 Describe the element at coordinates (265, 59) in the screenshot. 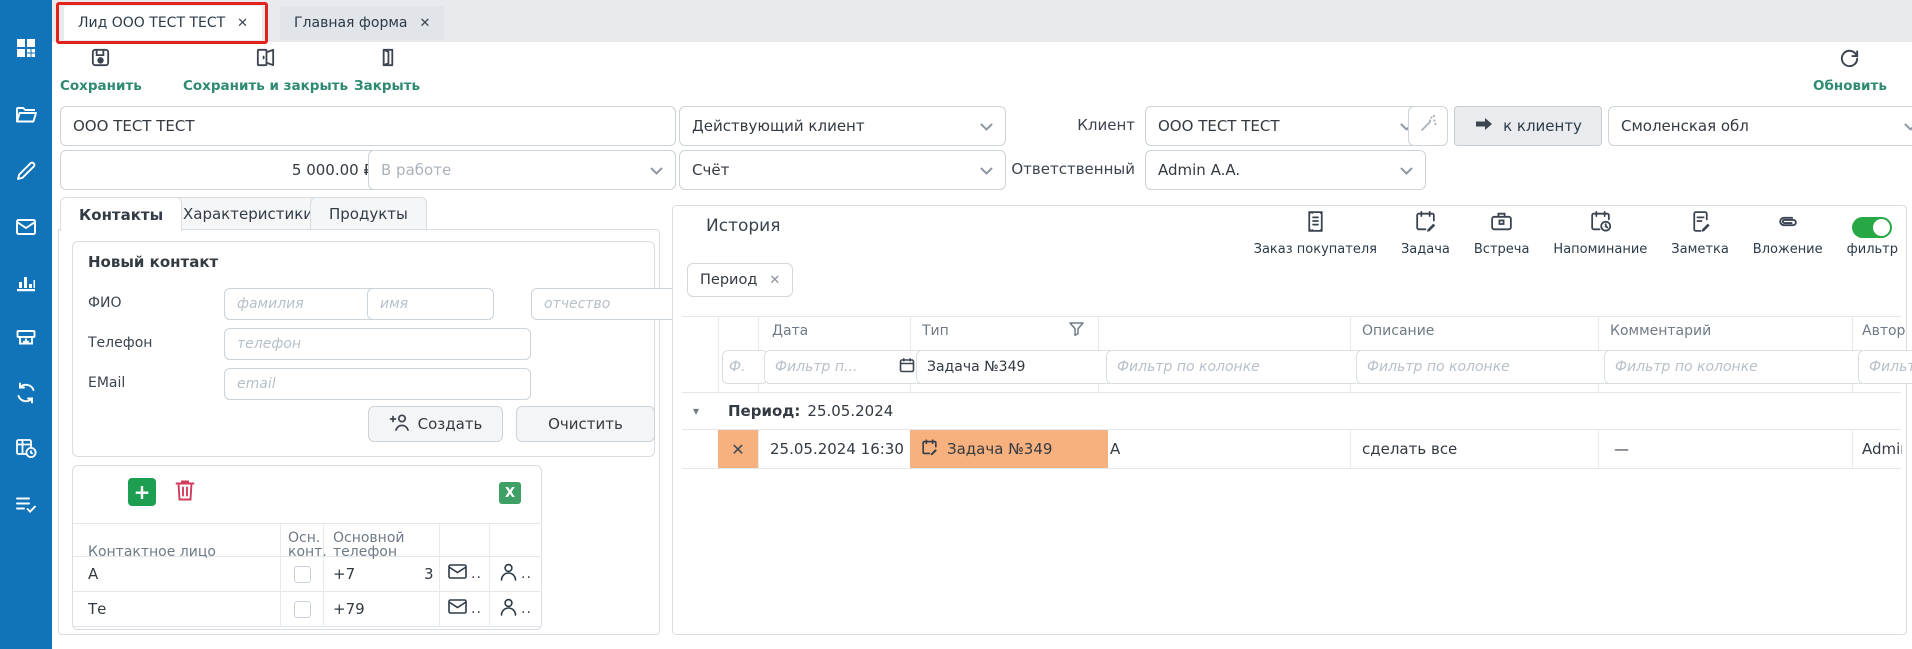

I see `door-arrow-icon` at that location.